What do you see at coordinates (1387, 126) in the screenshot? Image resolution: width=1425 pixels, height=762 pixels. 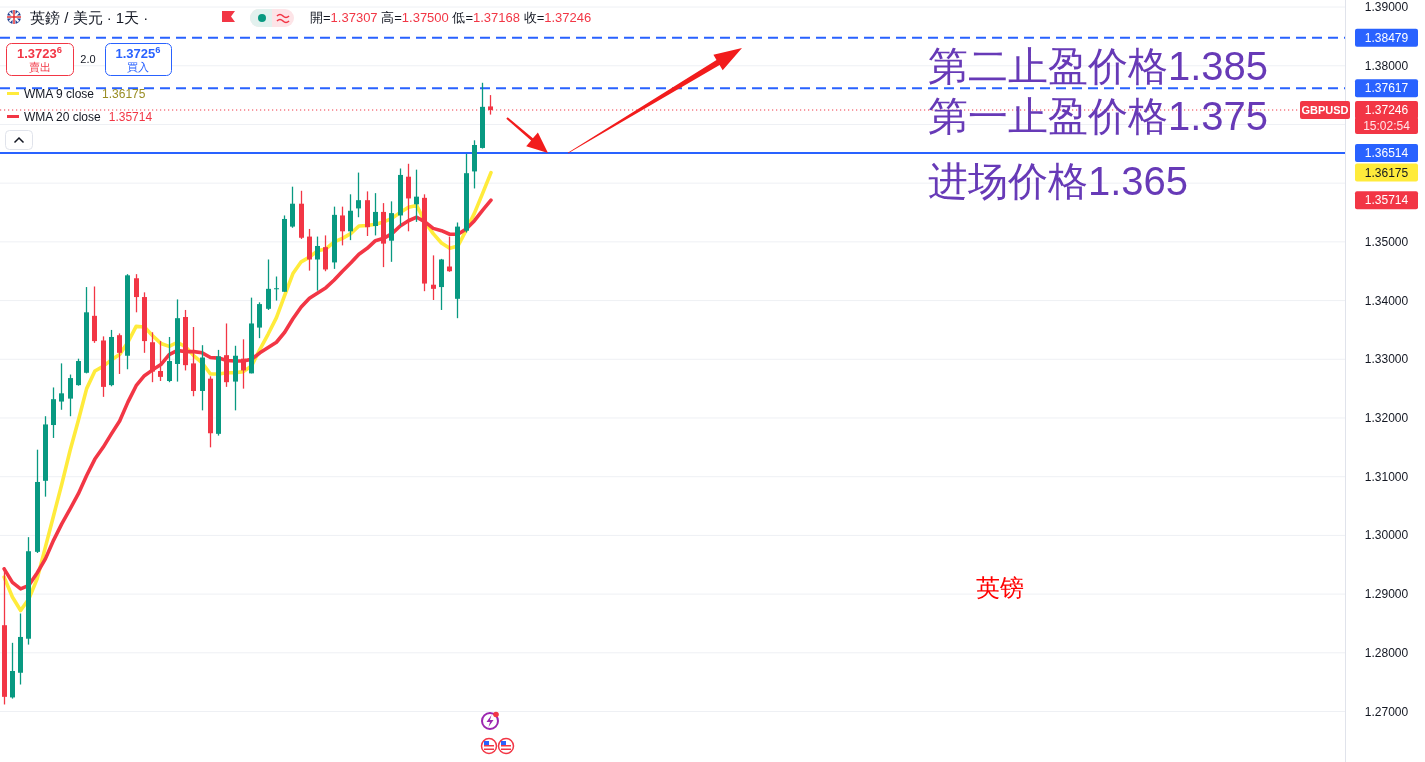 I see `text: 15:02:54` at bounding box center [1387, 126].